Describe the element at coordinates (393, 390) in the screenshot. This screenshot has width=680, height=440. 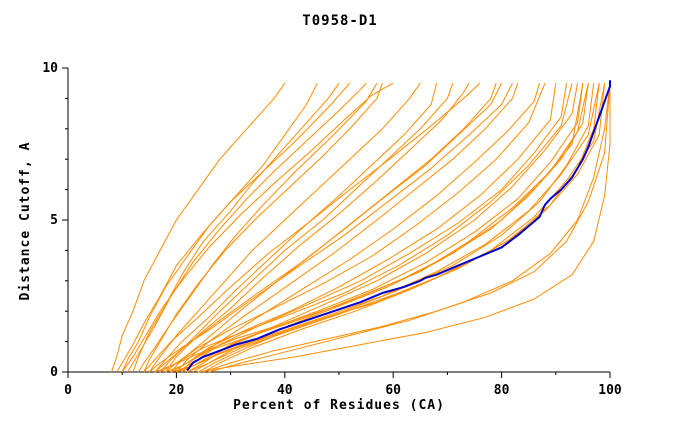
I see `x-tick-label: 60` at that location.